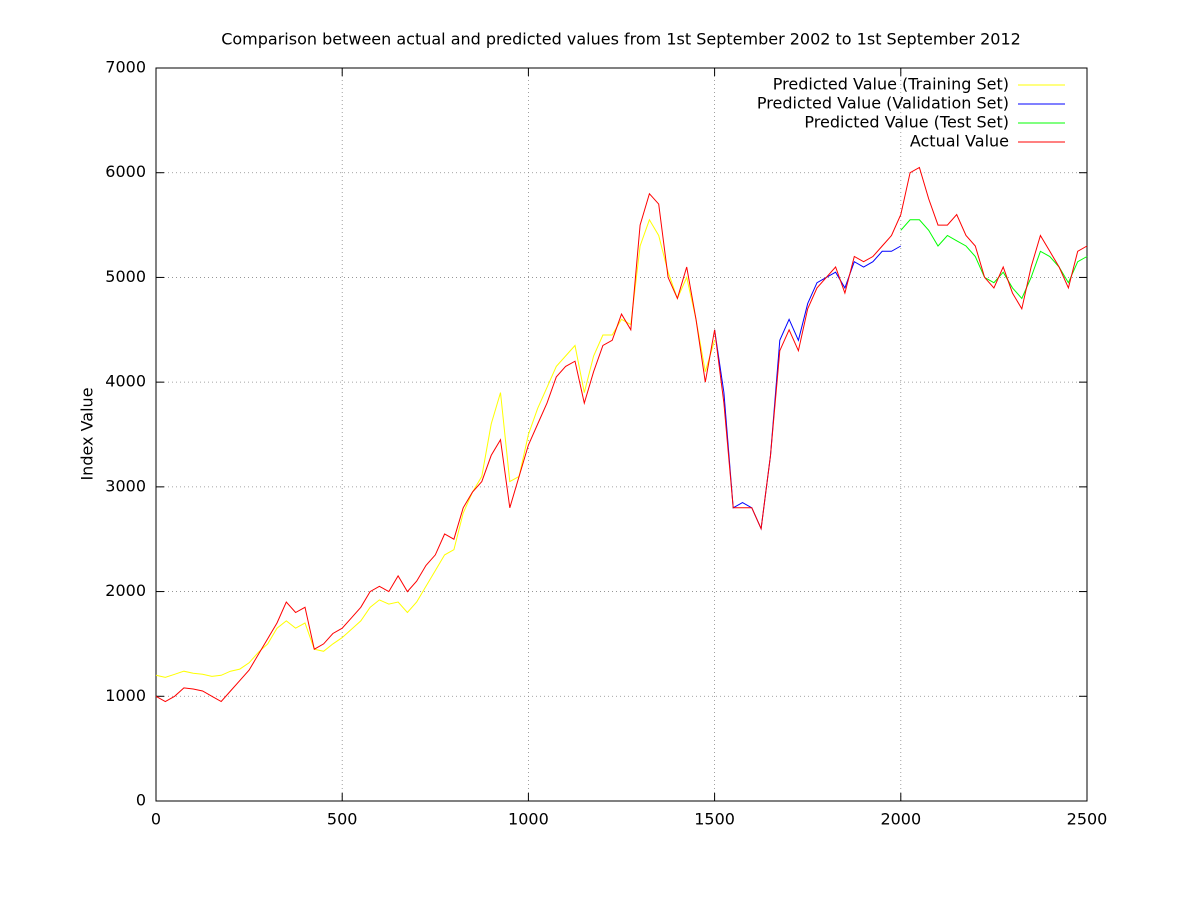  What do you see at coordinates (906, 122) in the screenshot?
I see `legend-label: Predicted Value (Test Set)` at bounding box center [906, 122].